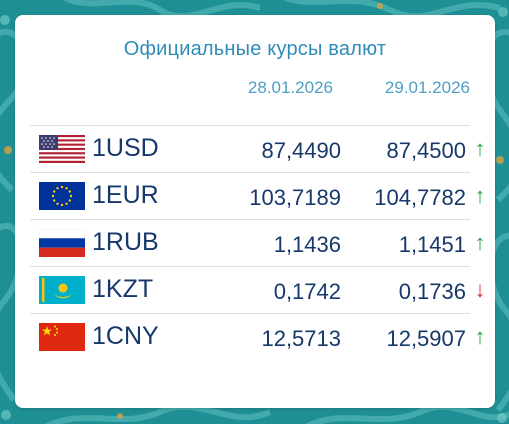 The width and height of the screenshot is (509, 424). I want to click on rate-previous: 103,7189, so click(295, 197).